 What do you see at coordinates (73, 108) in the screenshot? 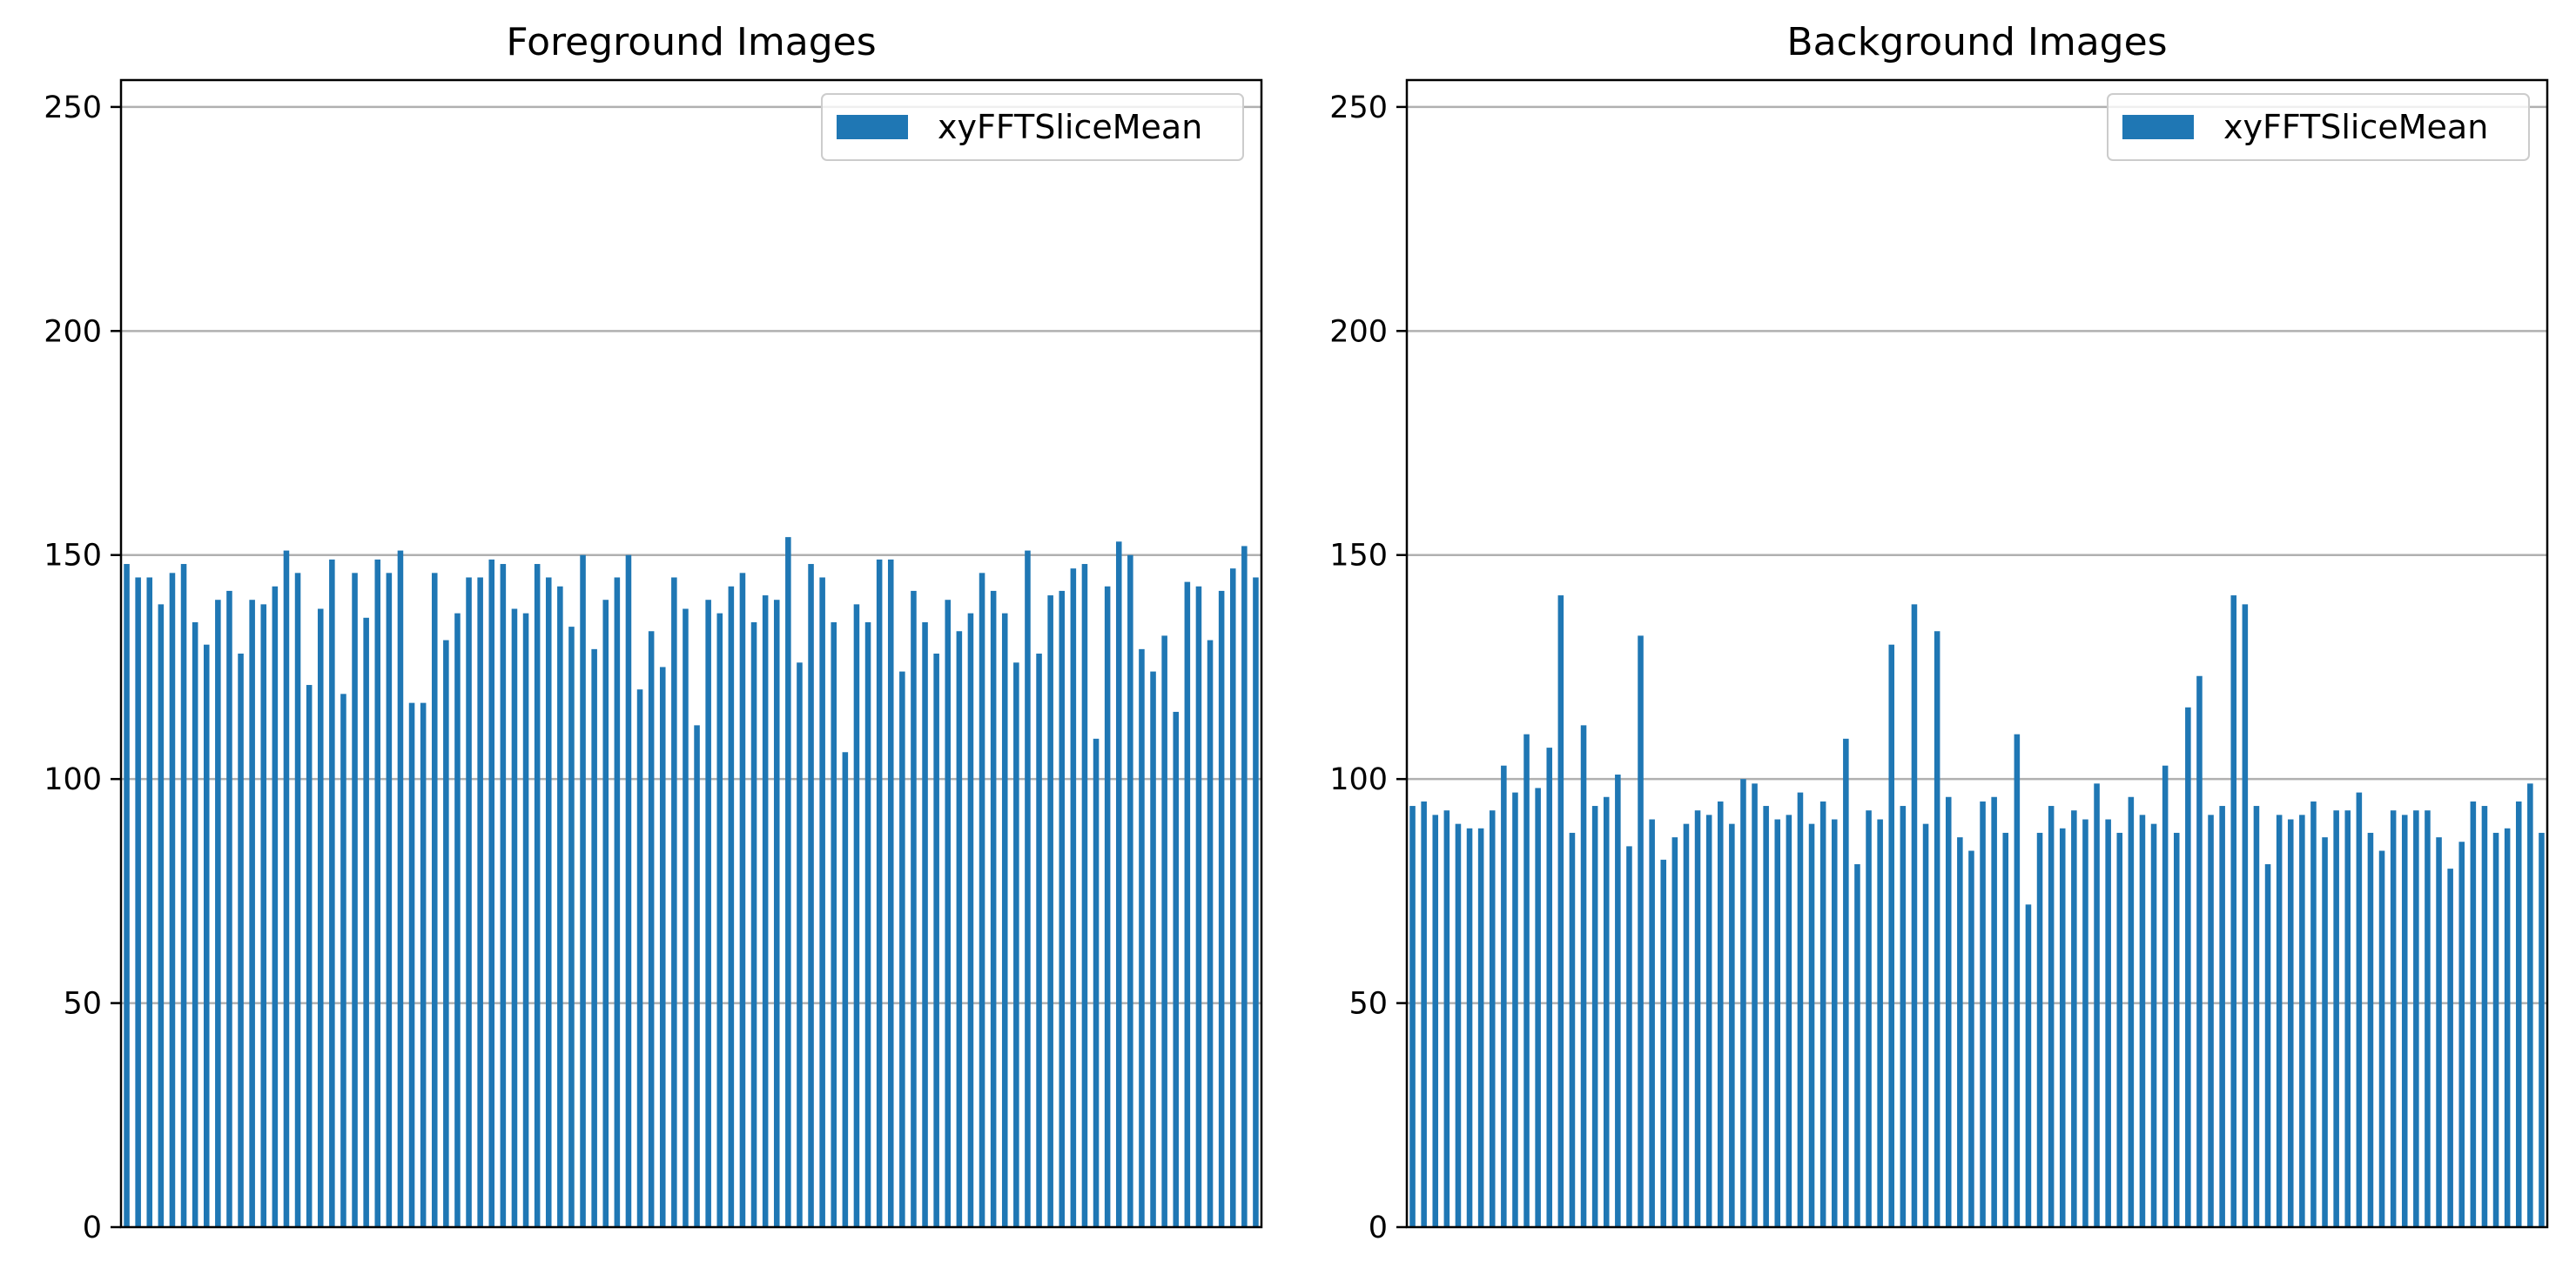
I see `y-tick-label: 250` at bounding box center [73, 108].